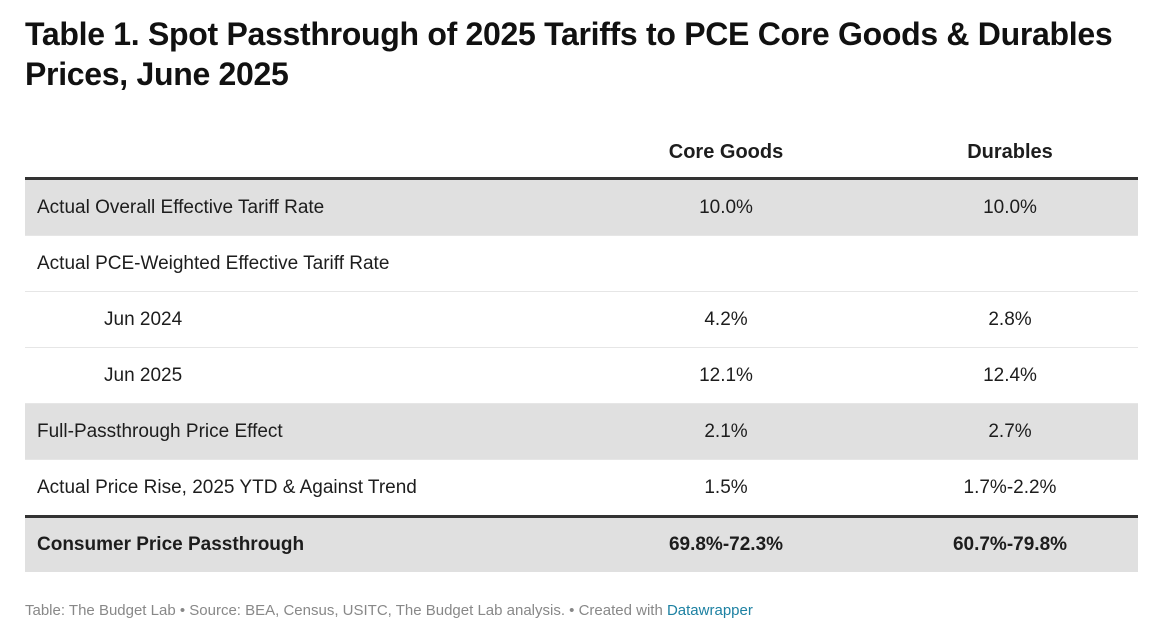  Describe the element at coordinates (709, 610) in the screenshot. I see `datawrapper-link: Datawrapper` at that location.